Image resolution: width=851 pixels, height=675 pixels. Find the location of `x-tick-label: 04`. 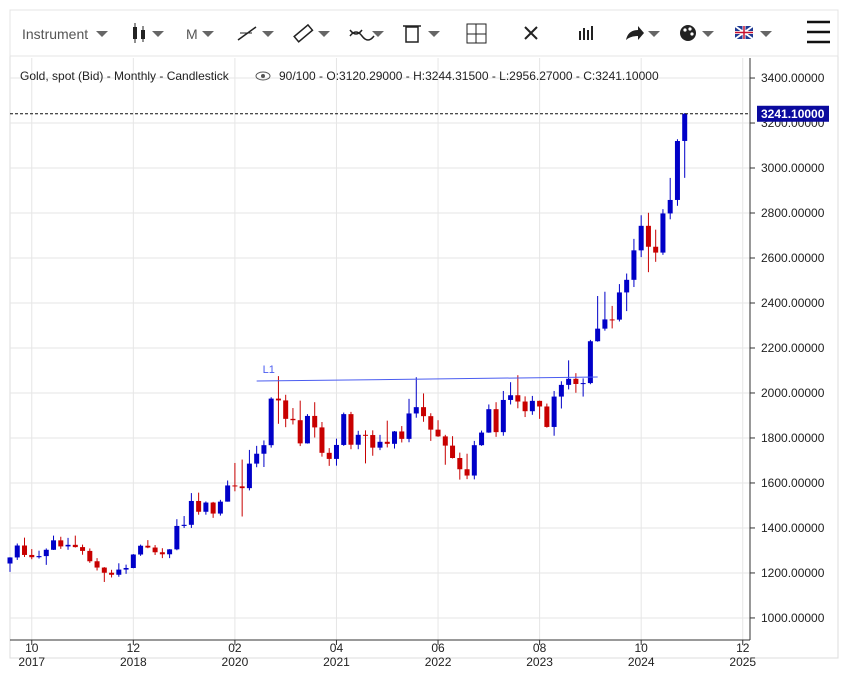

x-tick-label: 04 is located at coordinates (337, 648).